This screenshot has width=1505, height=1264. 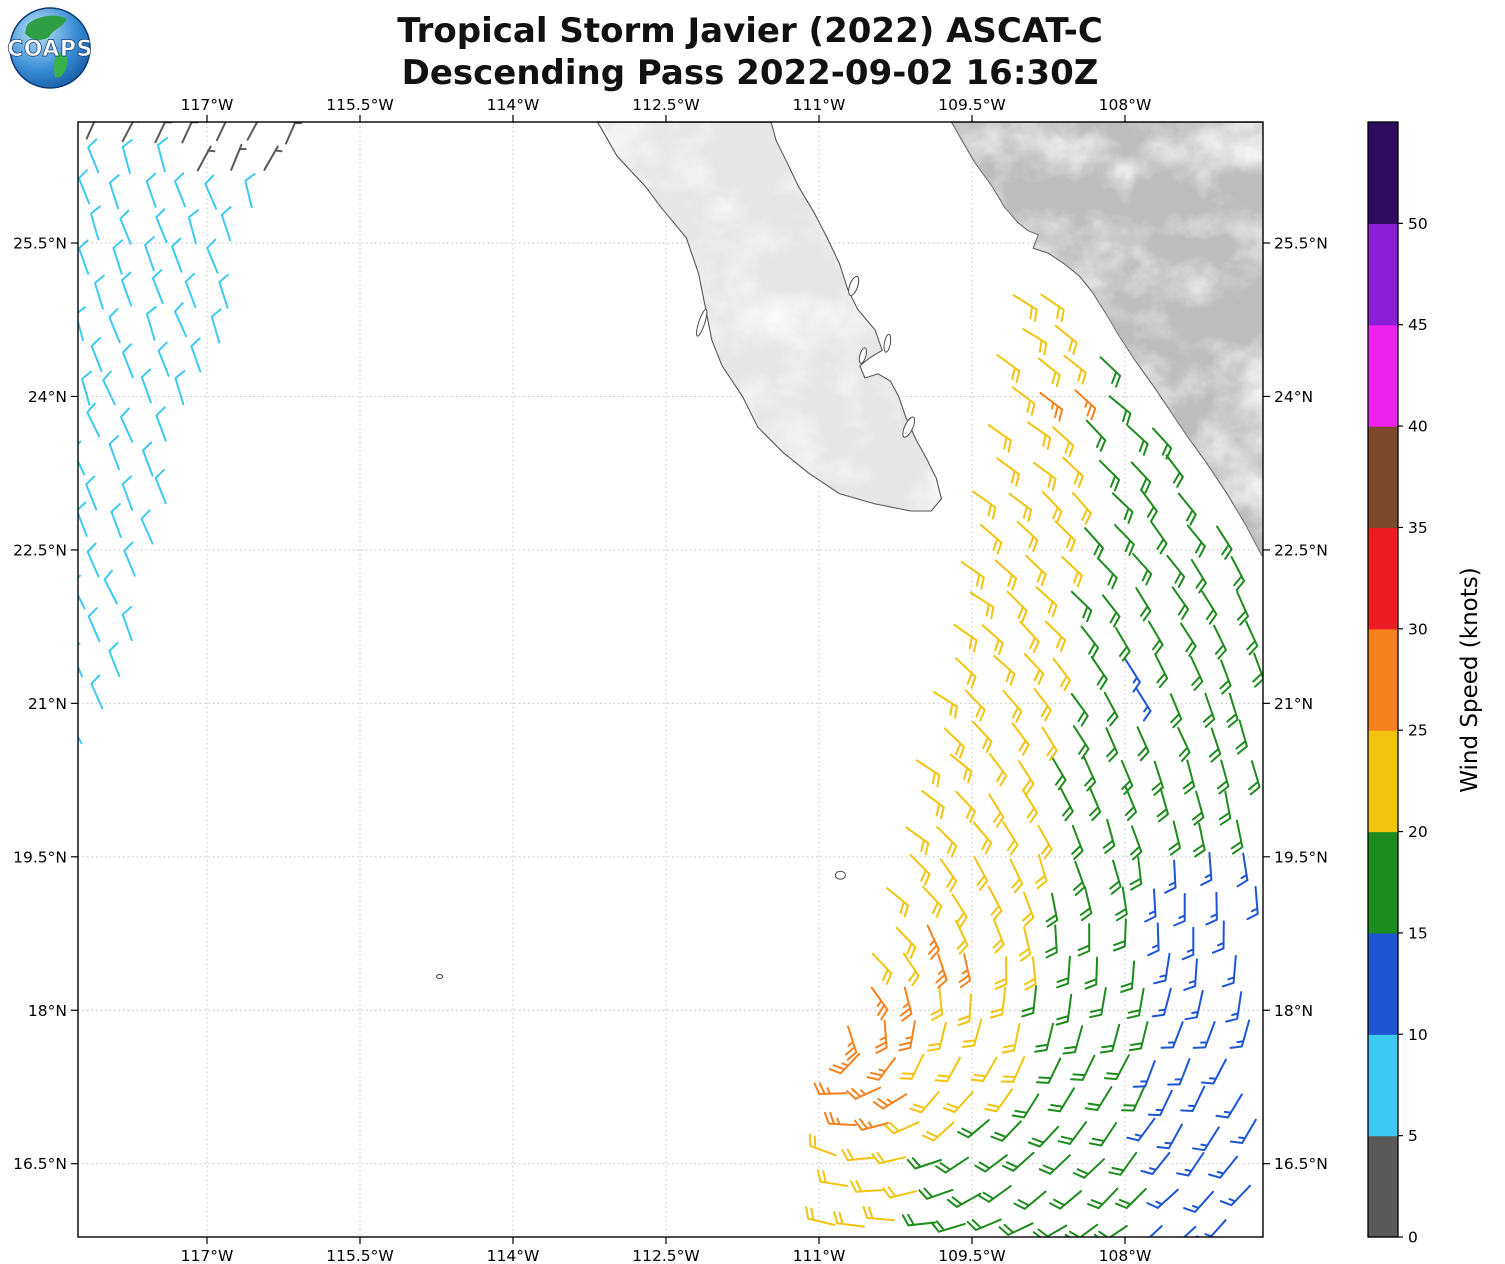 I want to click on y-tick-label: 16.5°N, so click(x=1301, y=1164).